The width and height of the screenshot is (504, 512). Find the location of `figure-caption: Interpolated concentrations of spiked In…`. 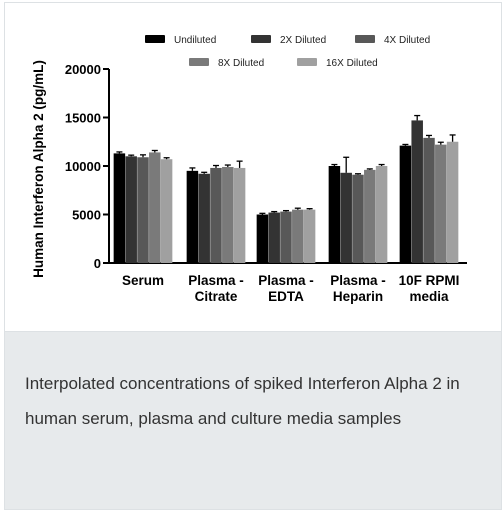

figure-caption: Interpolated concentrations of spiked In… is located at coordinates (242, 401).